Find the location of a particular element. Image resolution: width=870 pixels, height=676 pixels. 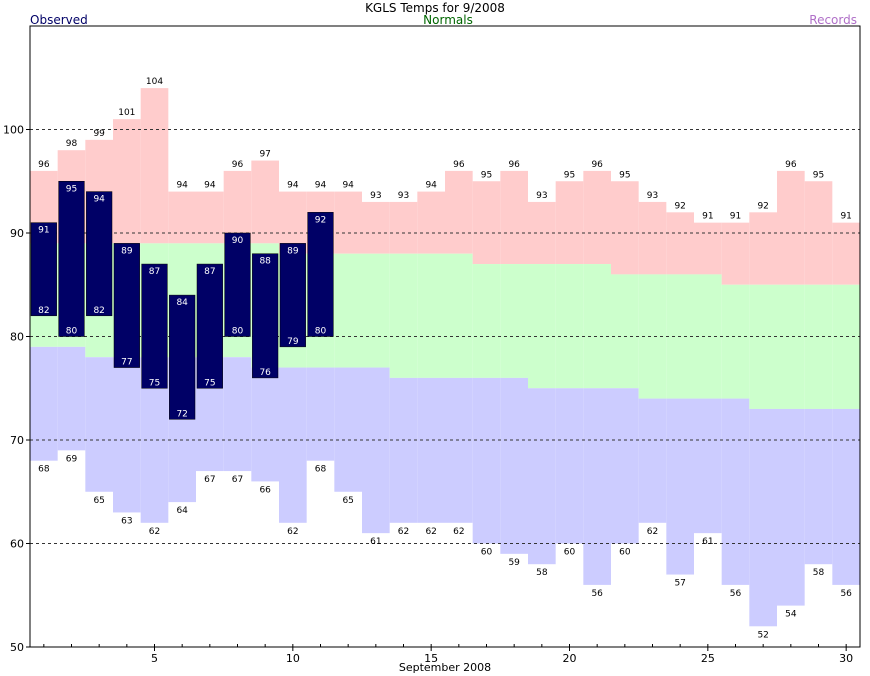

record-low-label: 67 is located at coordinates (237, 480).